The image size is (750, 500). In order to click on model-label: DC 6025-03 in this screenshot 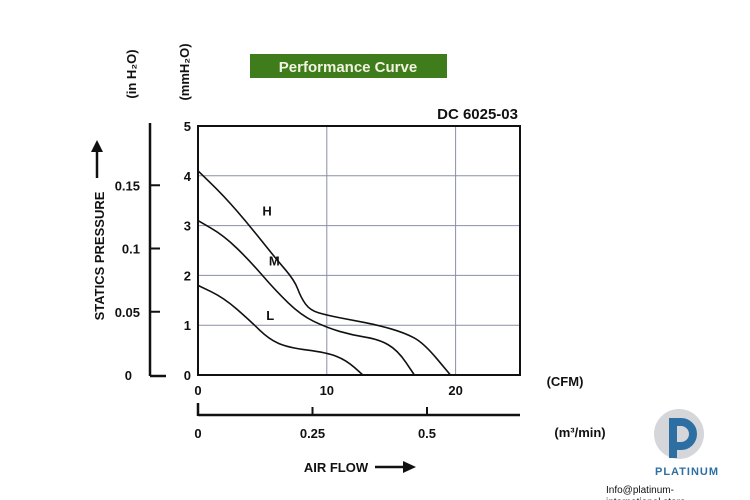, I will do `click(477, 114)`.